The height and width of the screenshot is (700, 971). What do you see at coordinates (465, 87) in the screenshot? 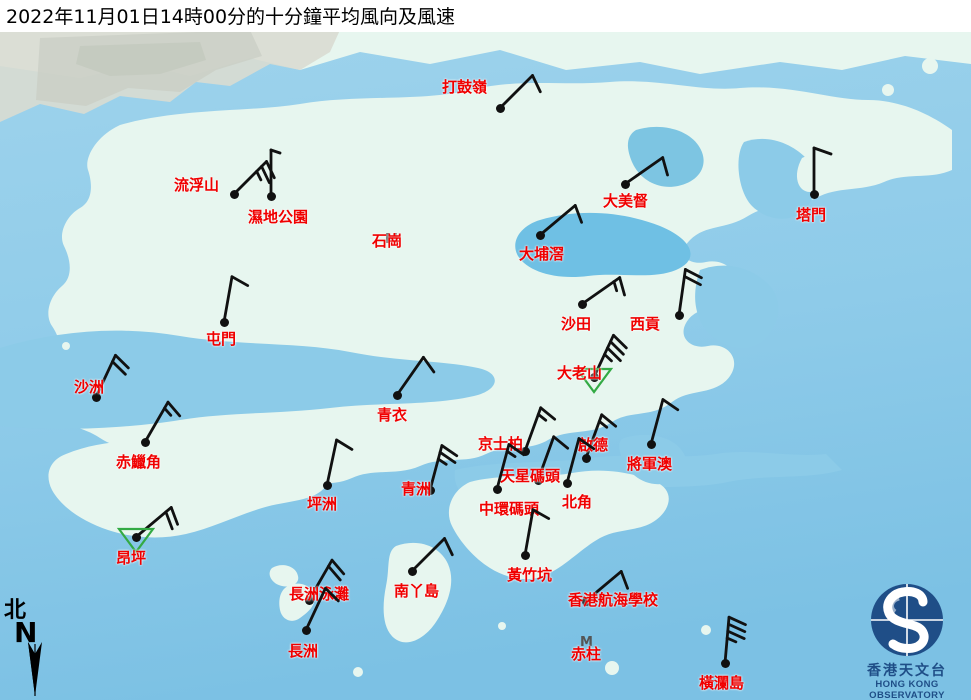
I see `station-name-label: 打鼓嶺` at bounding box center [465, 87].